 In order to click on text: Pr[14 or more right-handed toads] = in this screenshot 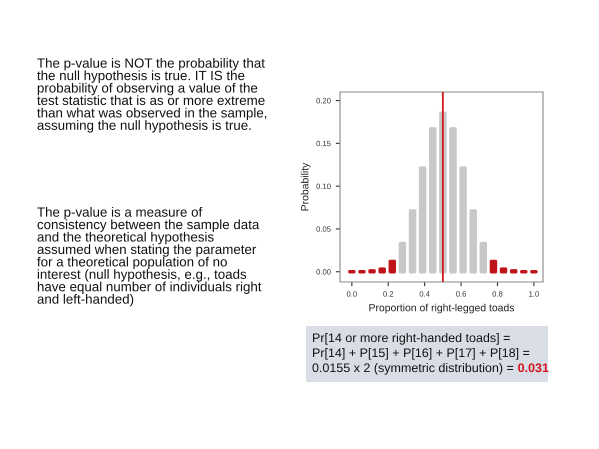, I will do `click(411, 339)`.